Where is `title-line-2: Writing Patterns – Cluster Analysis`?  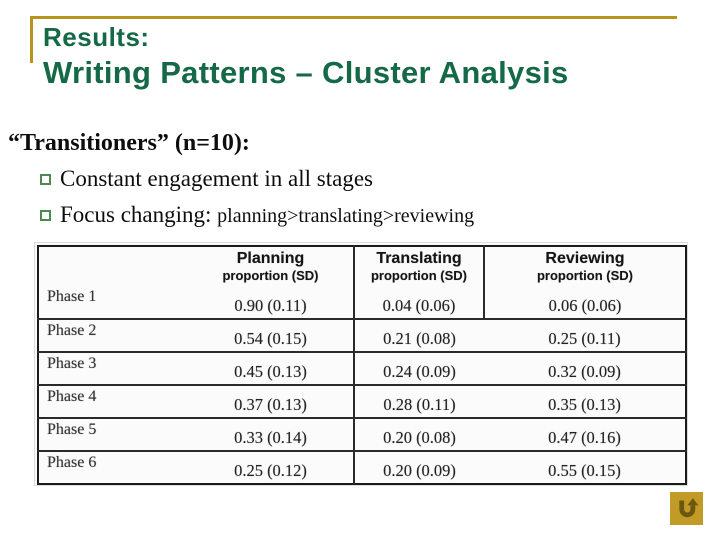 title-line-2: Writing Patterns – Cluster Analysis is located at coordinates (306, 72).